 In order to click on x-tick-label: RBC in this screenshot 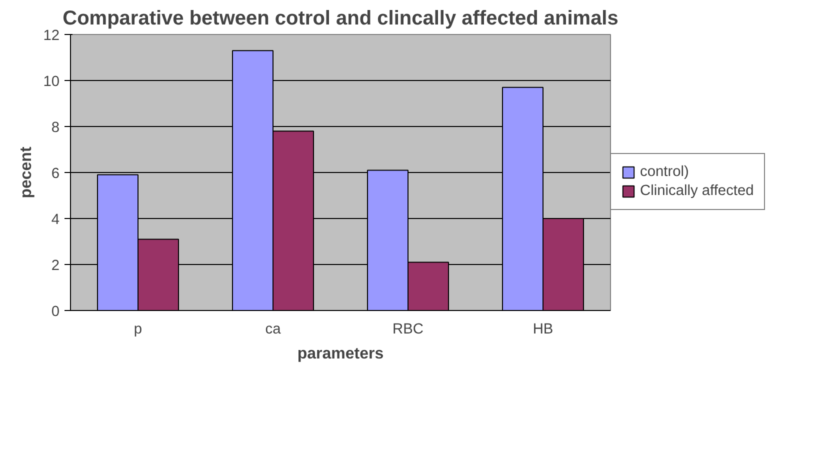, I will do `click(408, 330)`.